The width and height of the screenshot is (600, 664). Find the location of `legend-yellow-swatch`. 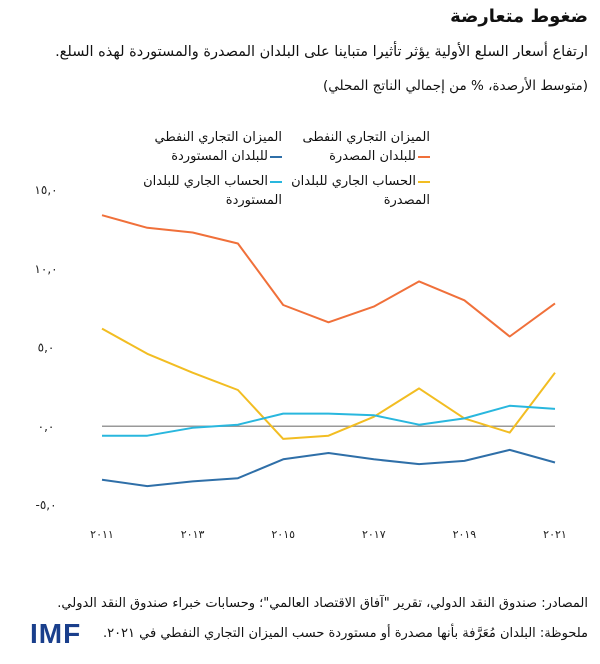

legend-yellow-swatch is located at coordinates (424, 181).